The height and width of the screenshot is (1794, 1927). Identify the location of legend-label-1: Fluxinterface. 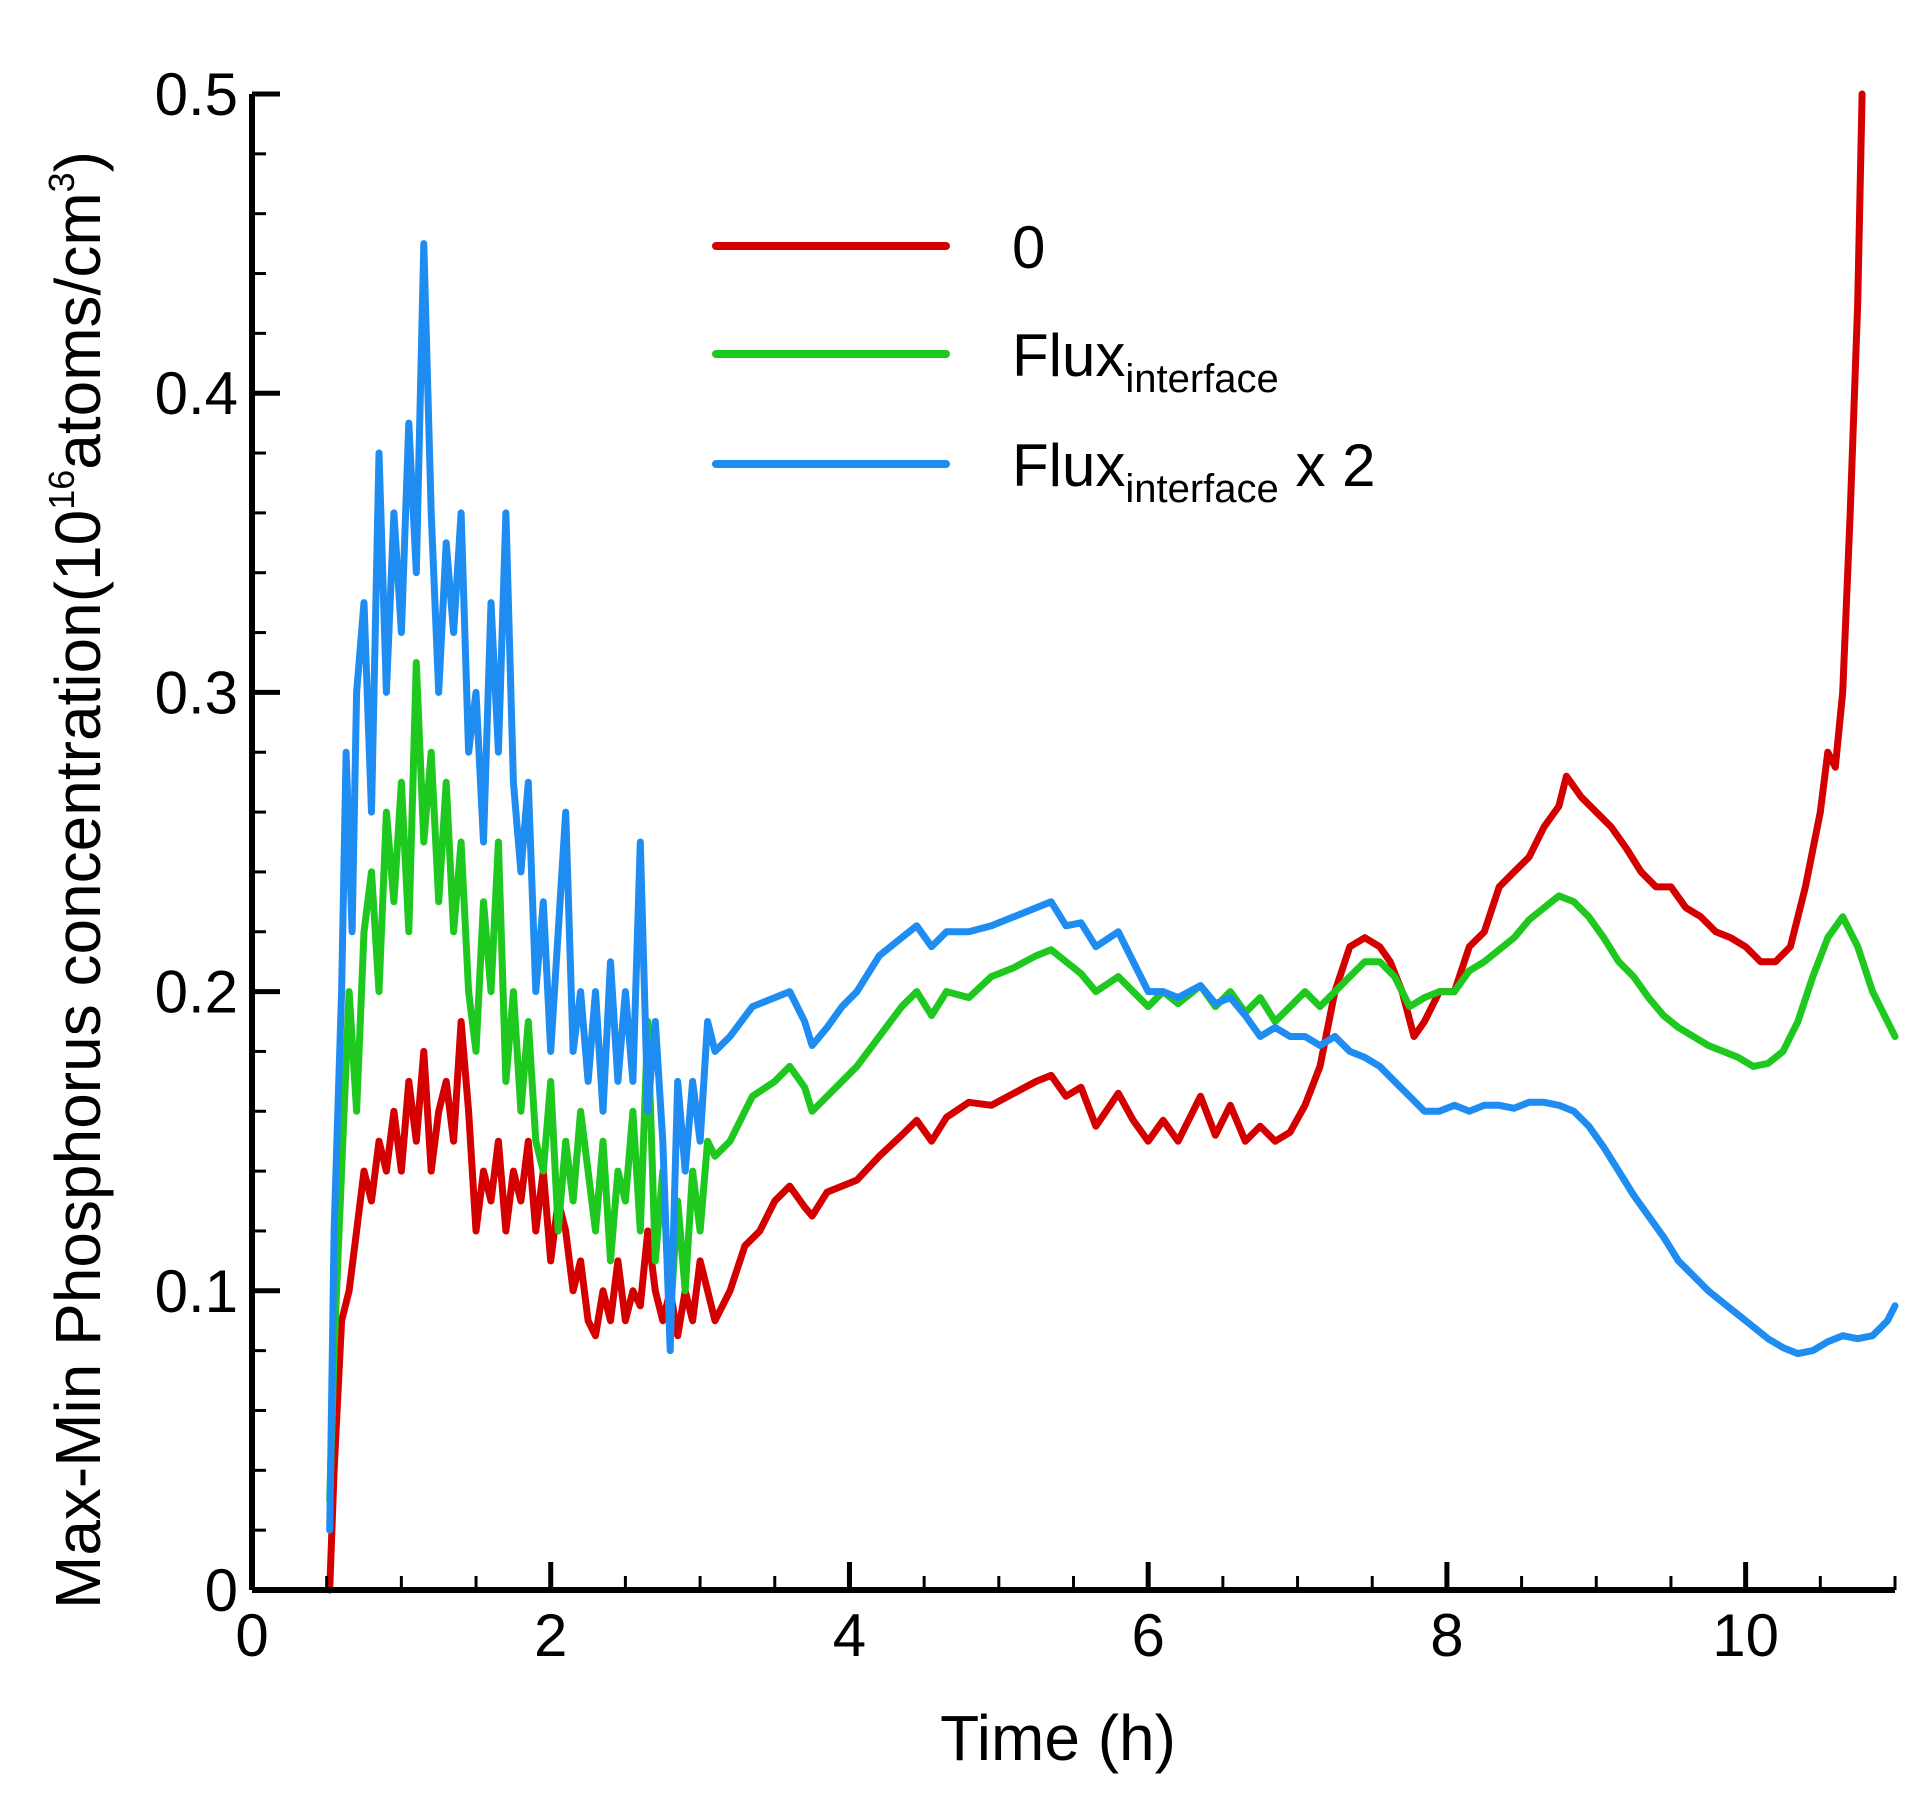
(1145, 361).